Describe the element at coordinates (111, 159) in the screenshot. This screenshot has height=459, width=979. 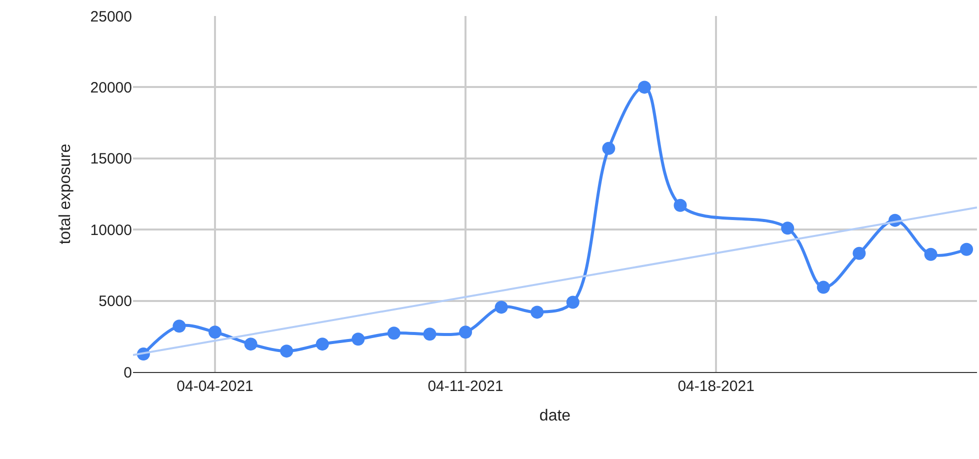
I see `y-tick-label: 15000` at that location.